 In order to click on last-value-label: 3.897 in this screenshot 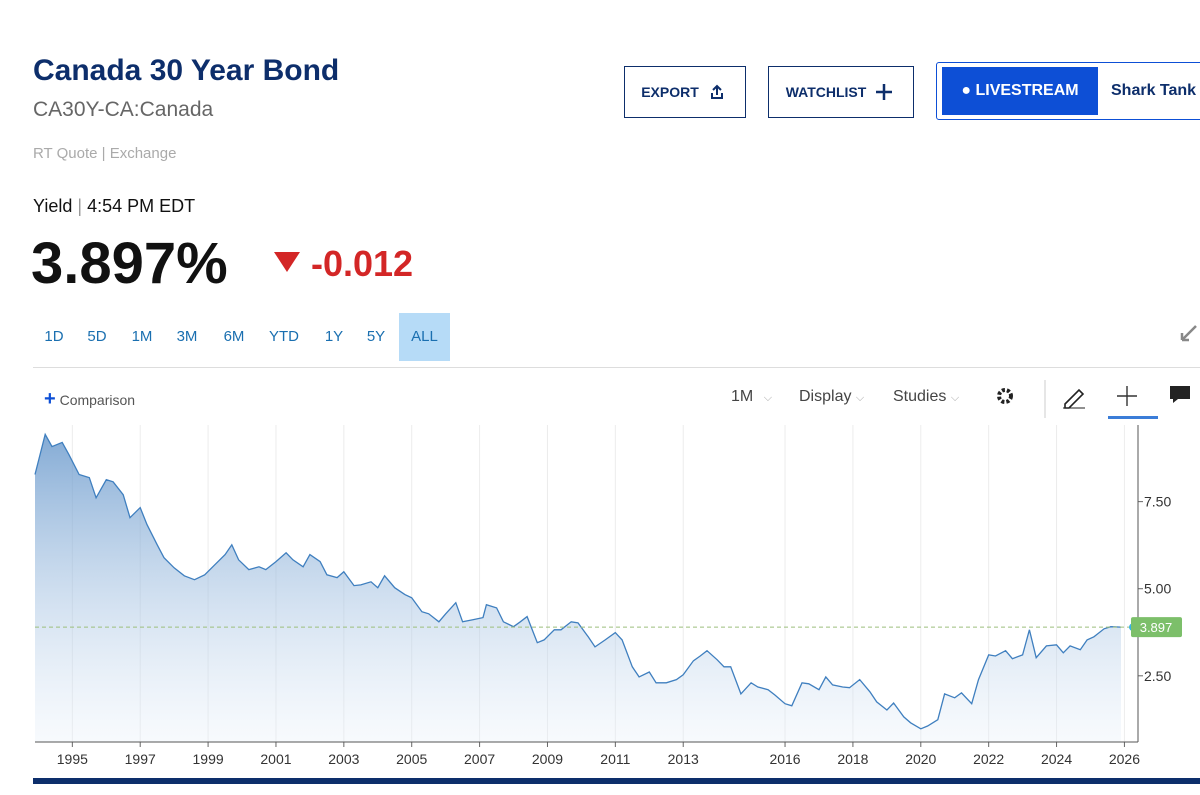, I will do `click(1156, 627)`.